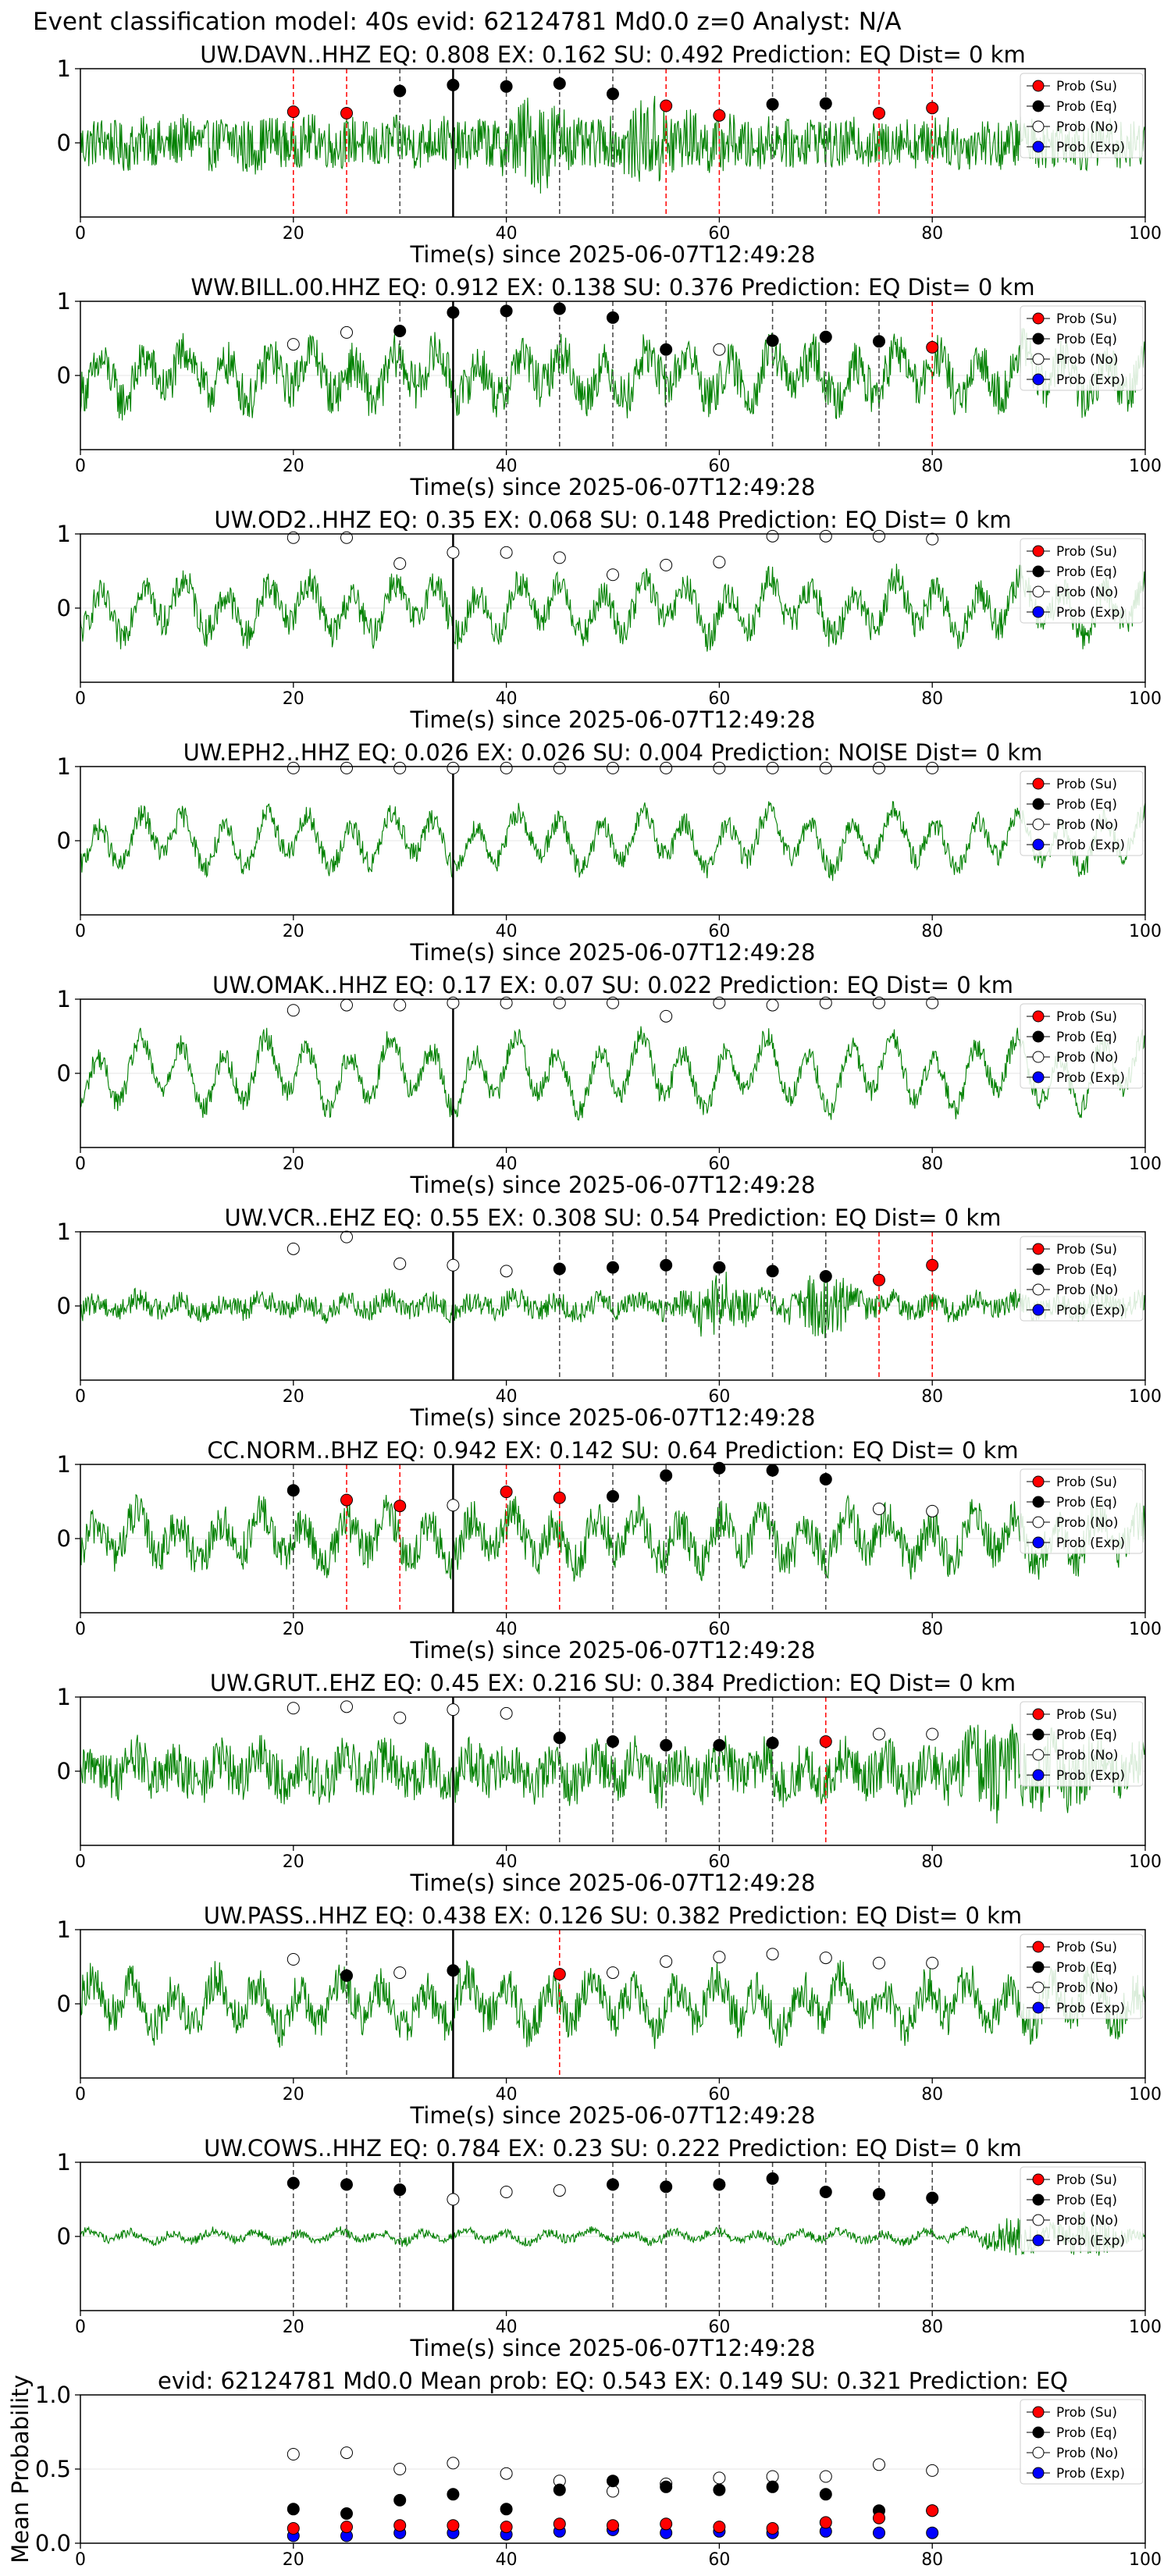 The image size is (1171, 2576). I want to click on y-tick-label: 0, so click(64, 2004).